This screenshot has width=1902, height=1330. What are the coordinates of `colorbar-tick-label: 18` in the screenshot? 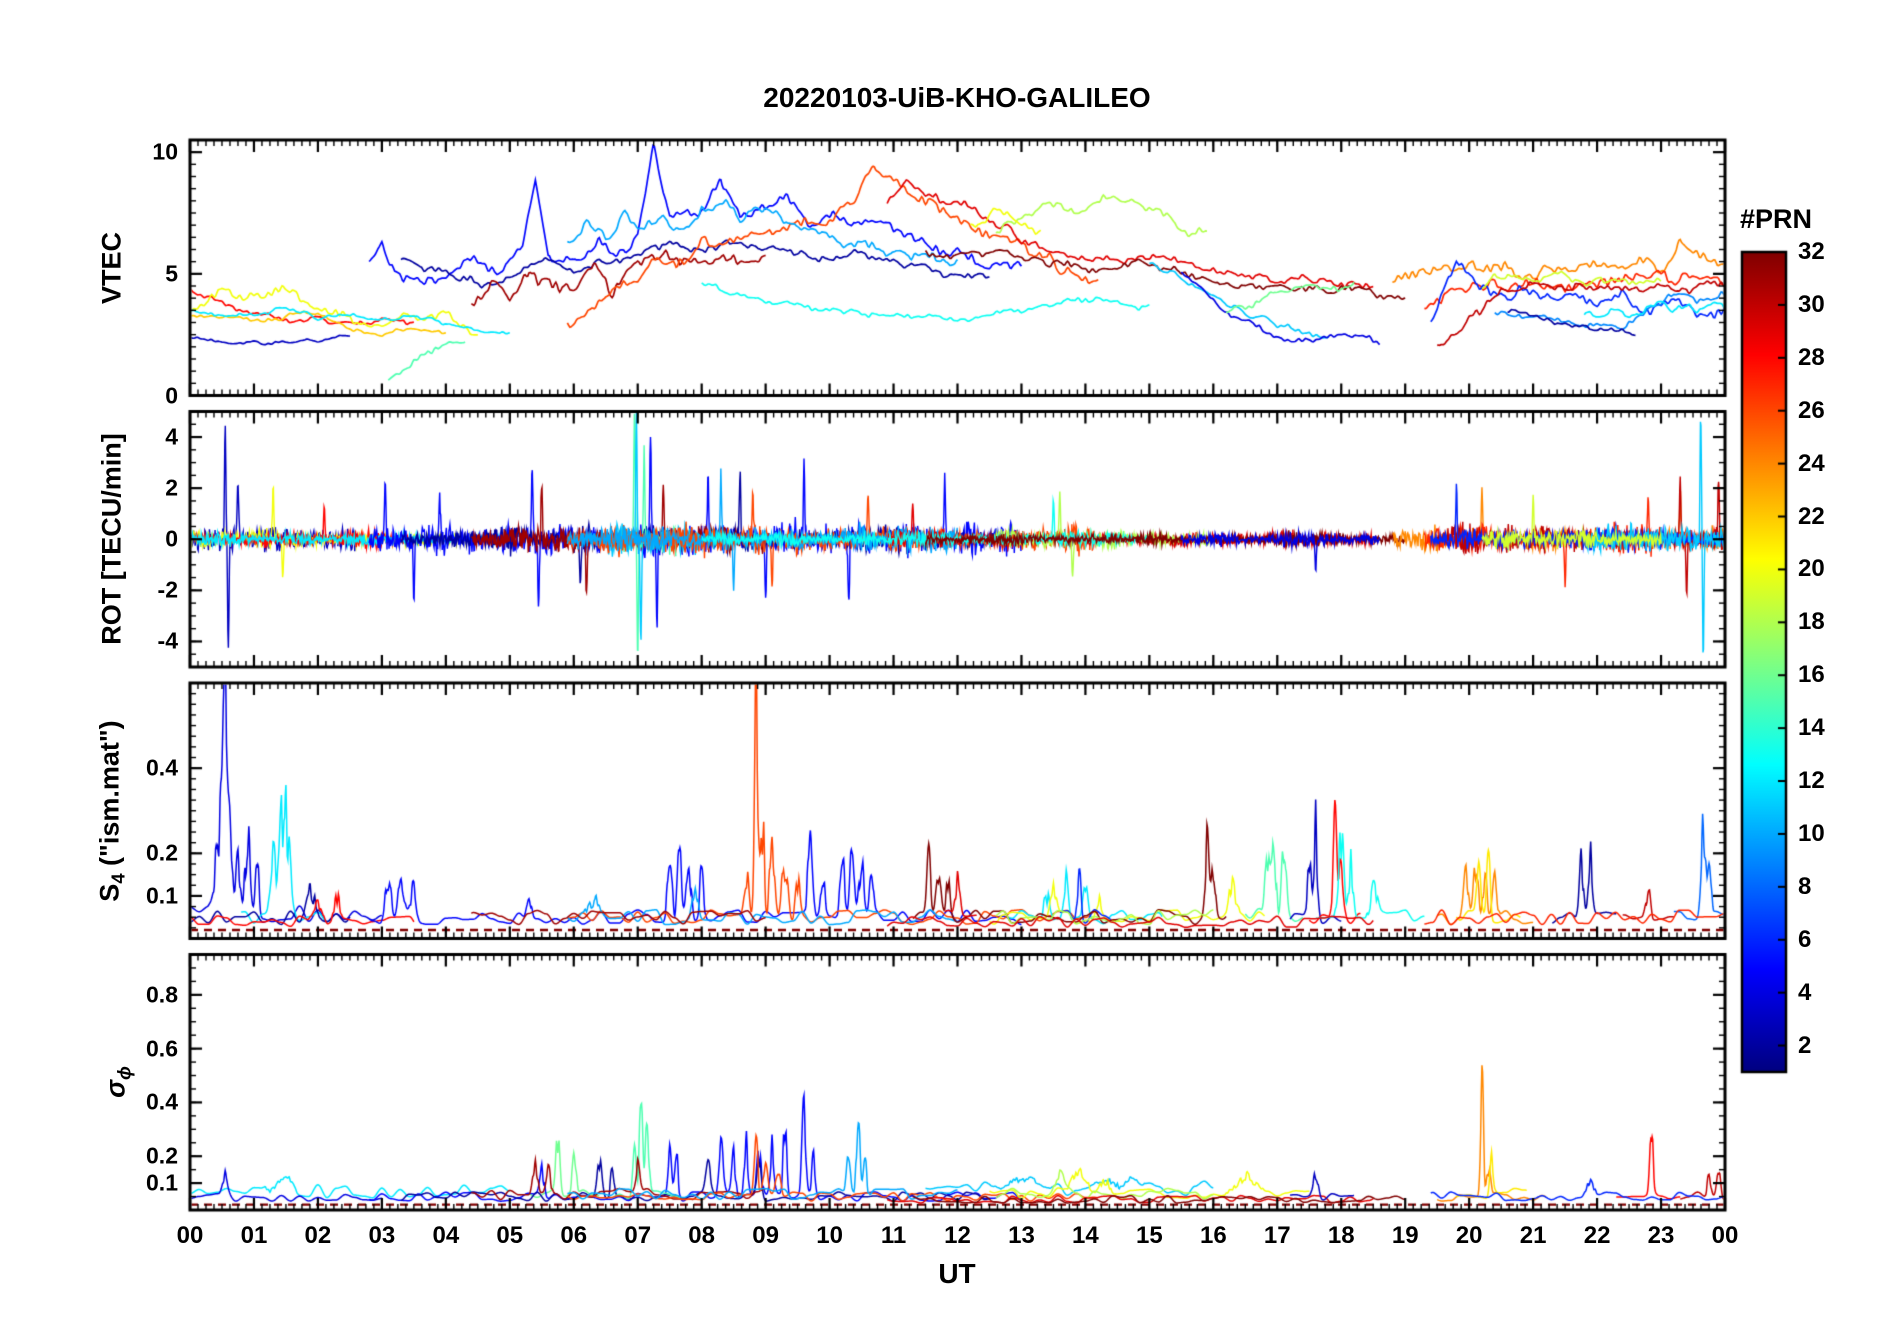 It's located at (1811, 622).